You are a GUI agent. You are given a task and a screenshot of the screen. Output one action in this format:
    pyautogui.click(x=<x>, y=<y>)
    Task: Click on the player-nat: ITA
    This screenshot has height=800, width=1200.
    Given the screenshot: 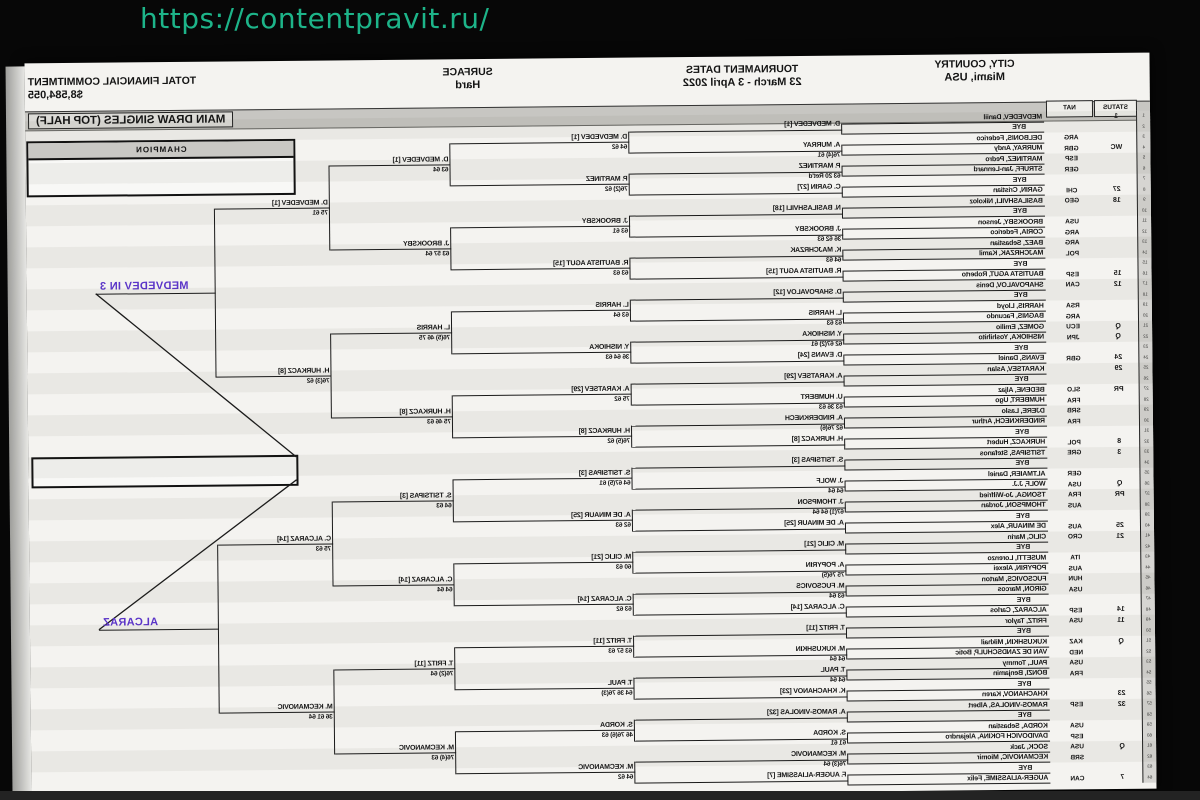 What is the action you would take?
    pyautogui.click(x=1075, y=558)
    